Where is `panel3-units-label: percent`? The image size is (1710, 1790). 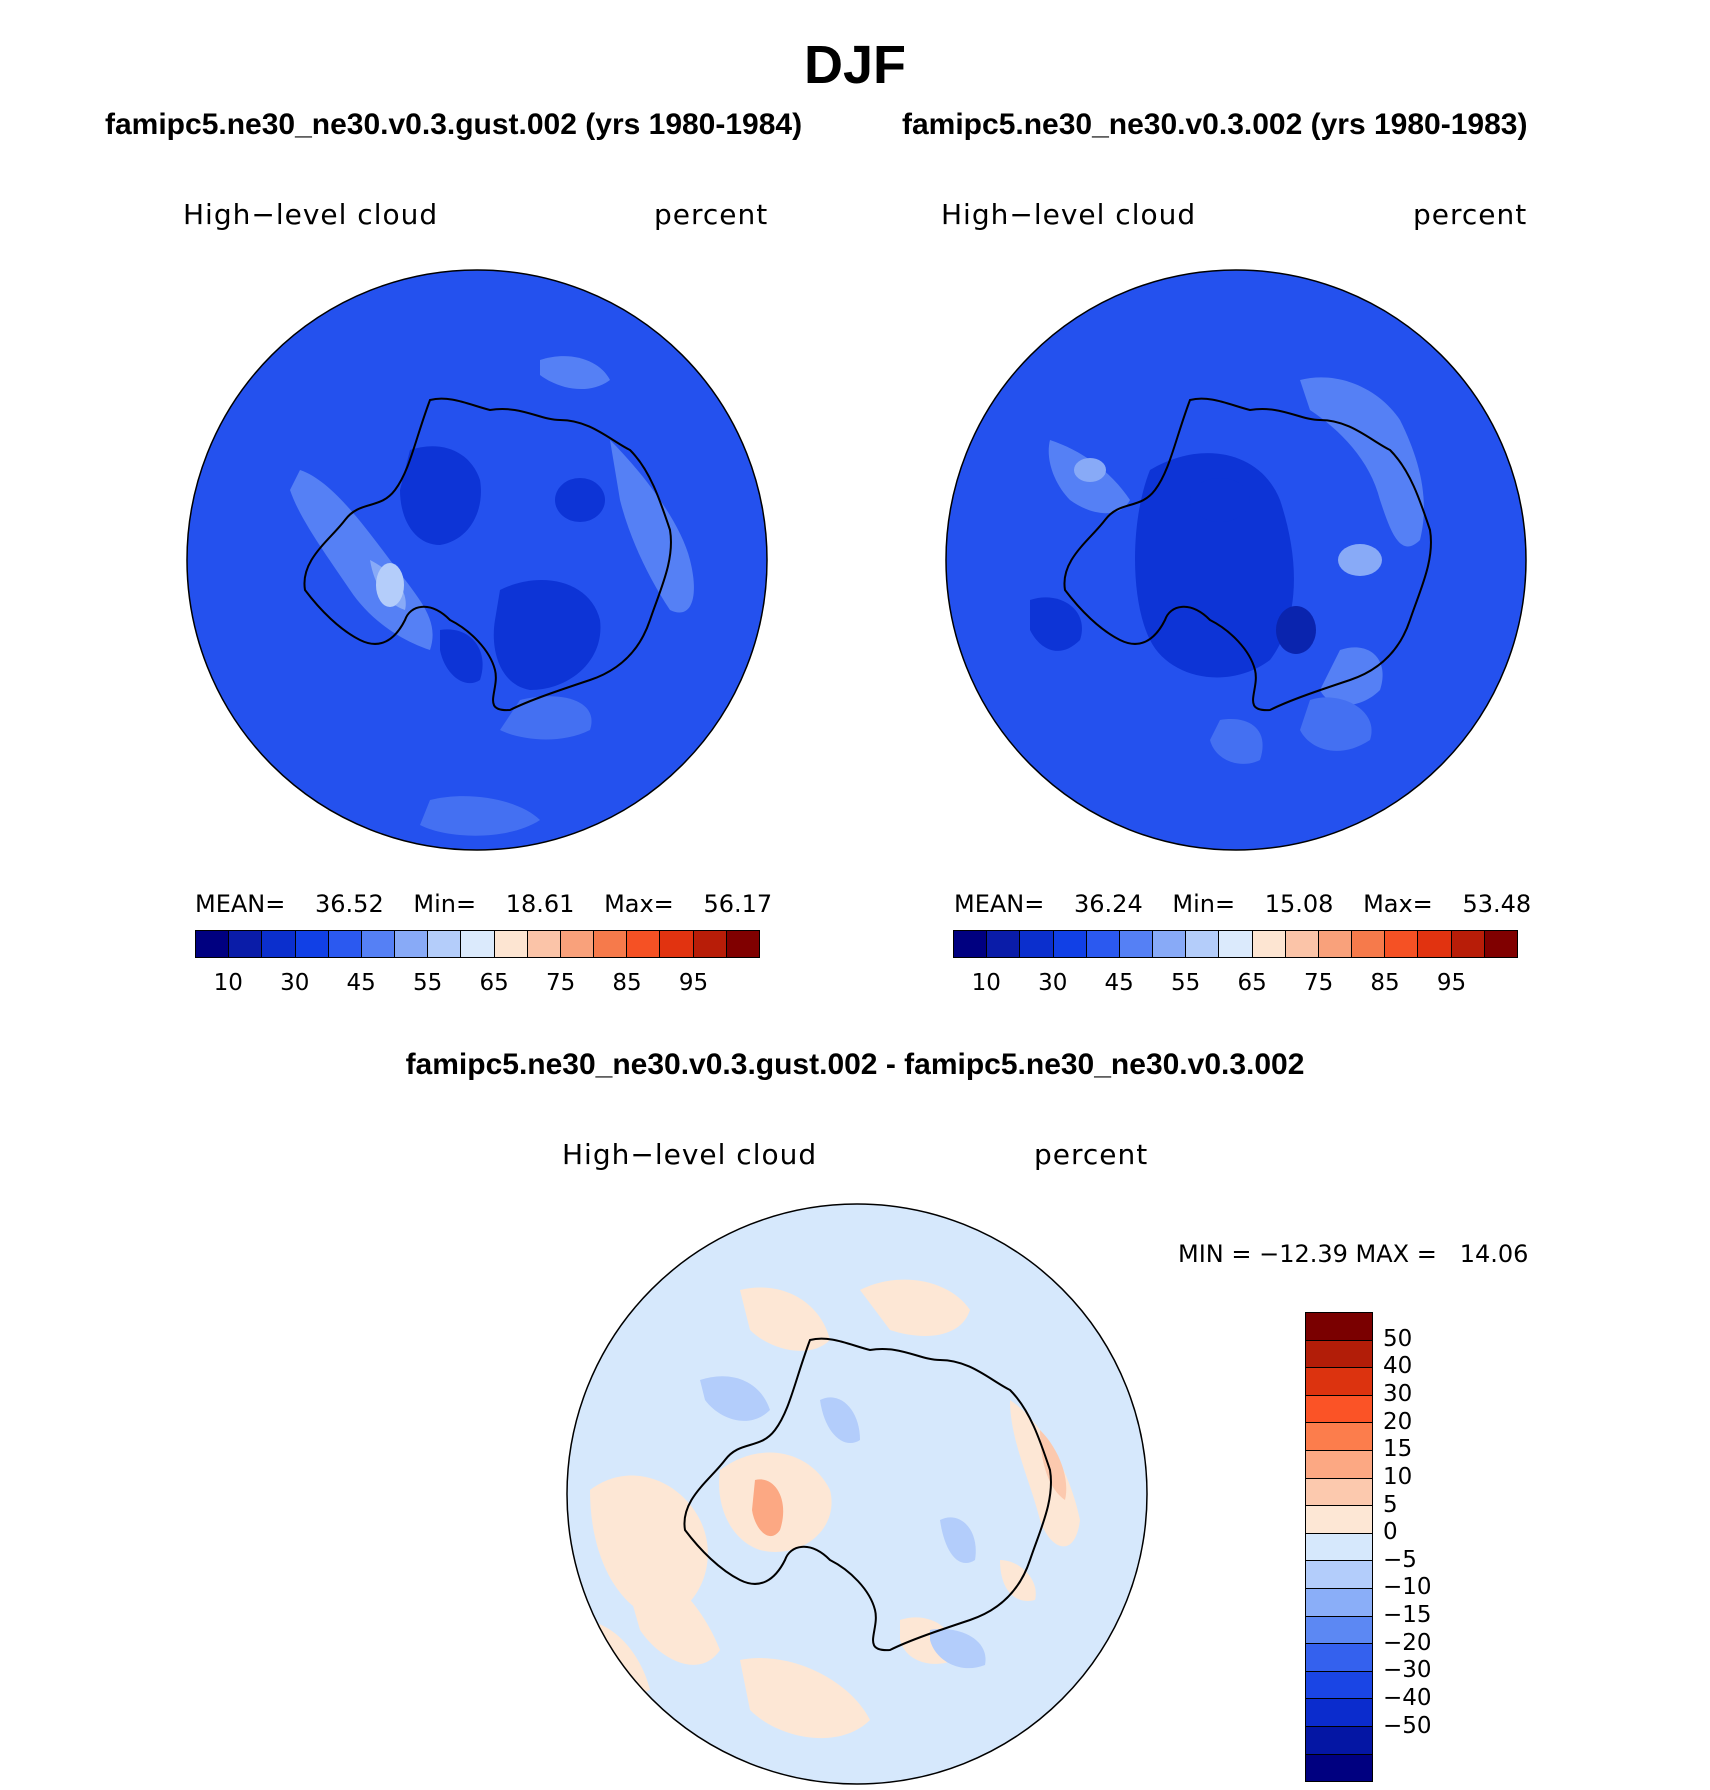 panel3-units-label: percent is located at coordinates (1091, 1154).